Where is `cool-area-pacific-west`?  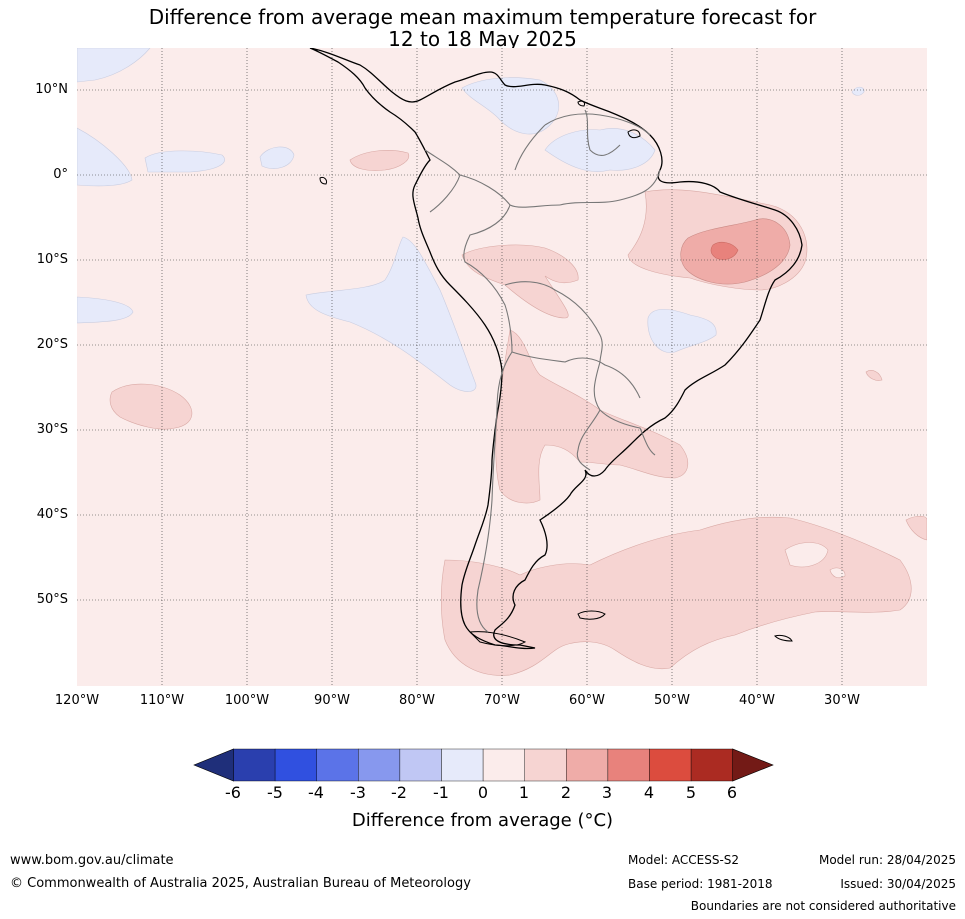 cool-area-pacific-west is located at coordinates (105, 310).